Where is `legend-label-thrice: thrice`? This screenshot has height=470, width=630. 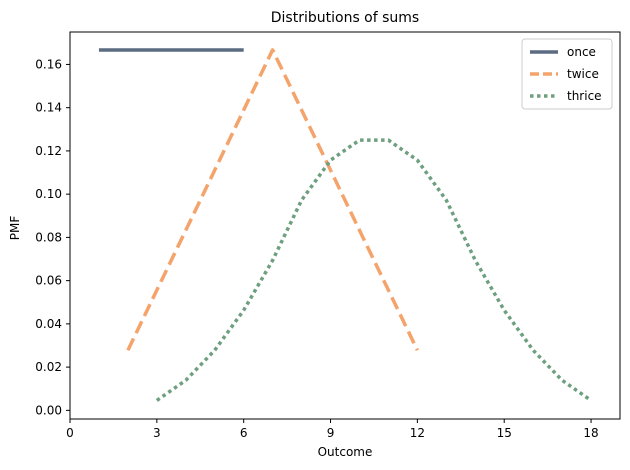
legend-label-thrice: thrice is located at coordinates (584, 96).